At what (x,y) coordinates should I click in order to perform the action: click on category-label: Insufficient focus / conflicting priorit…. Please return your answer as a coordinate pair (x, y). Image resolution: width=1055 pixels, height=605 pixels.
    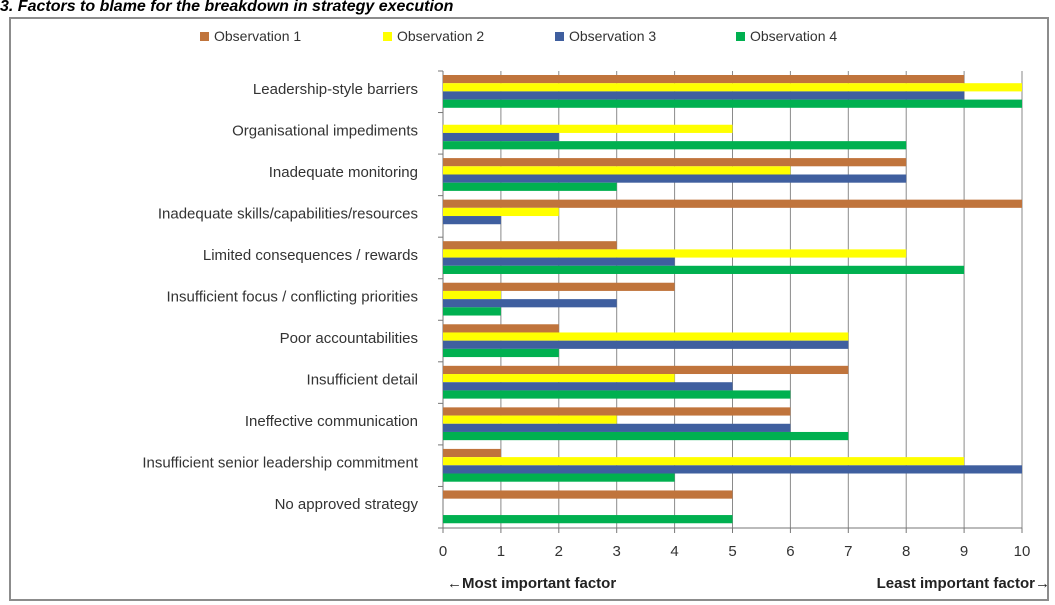
    Looking at the image, I should click on (292, 297).